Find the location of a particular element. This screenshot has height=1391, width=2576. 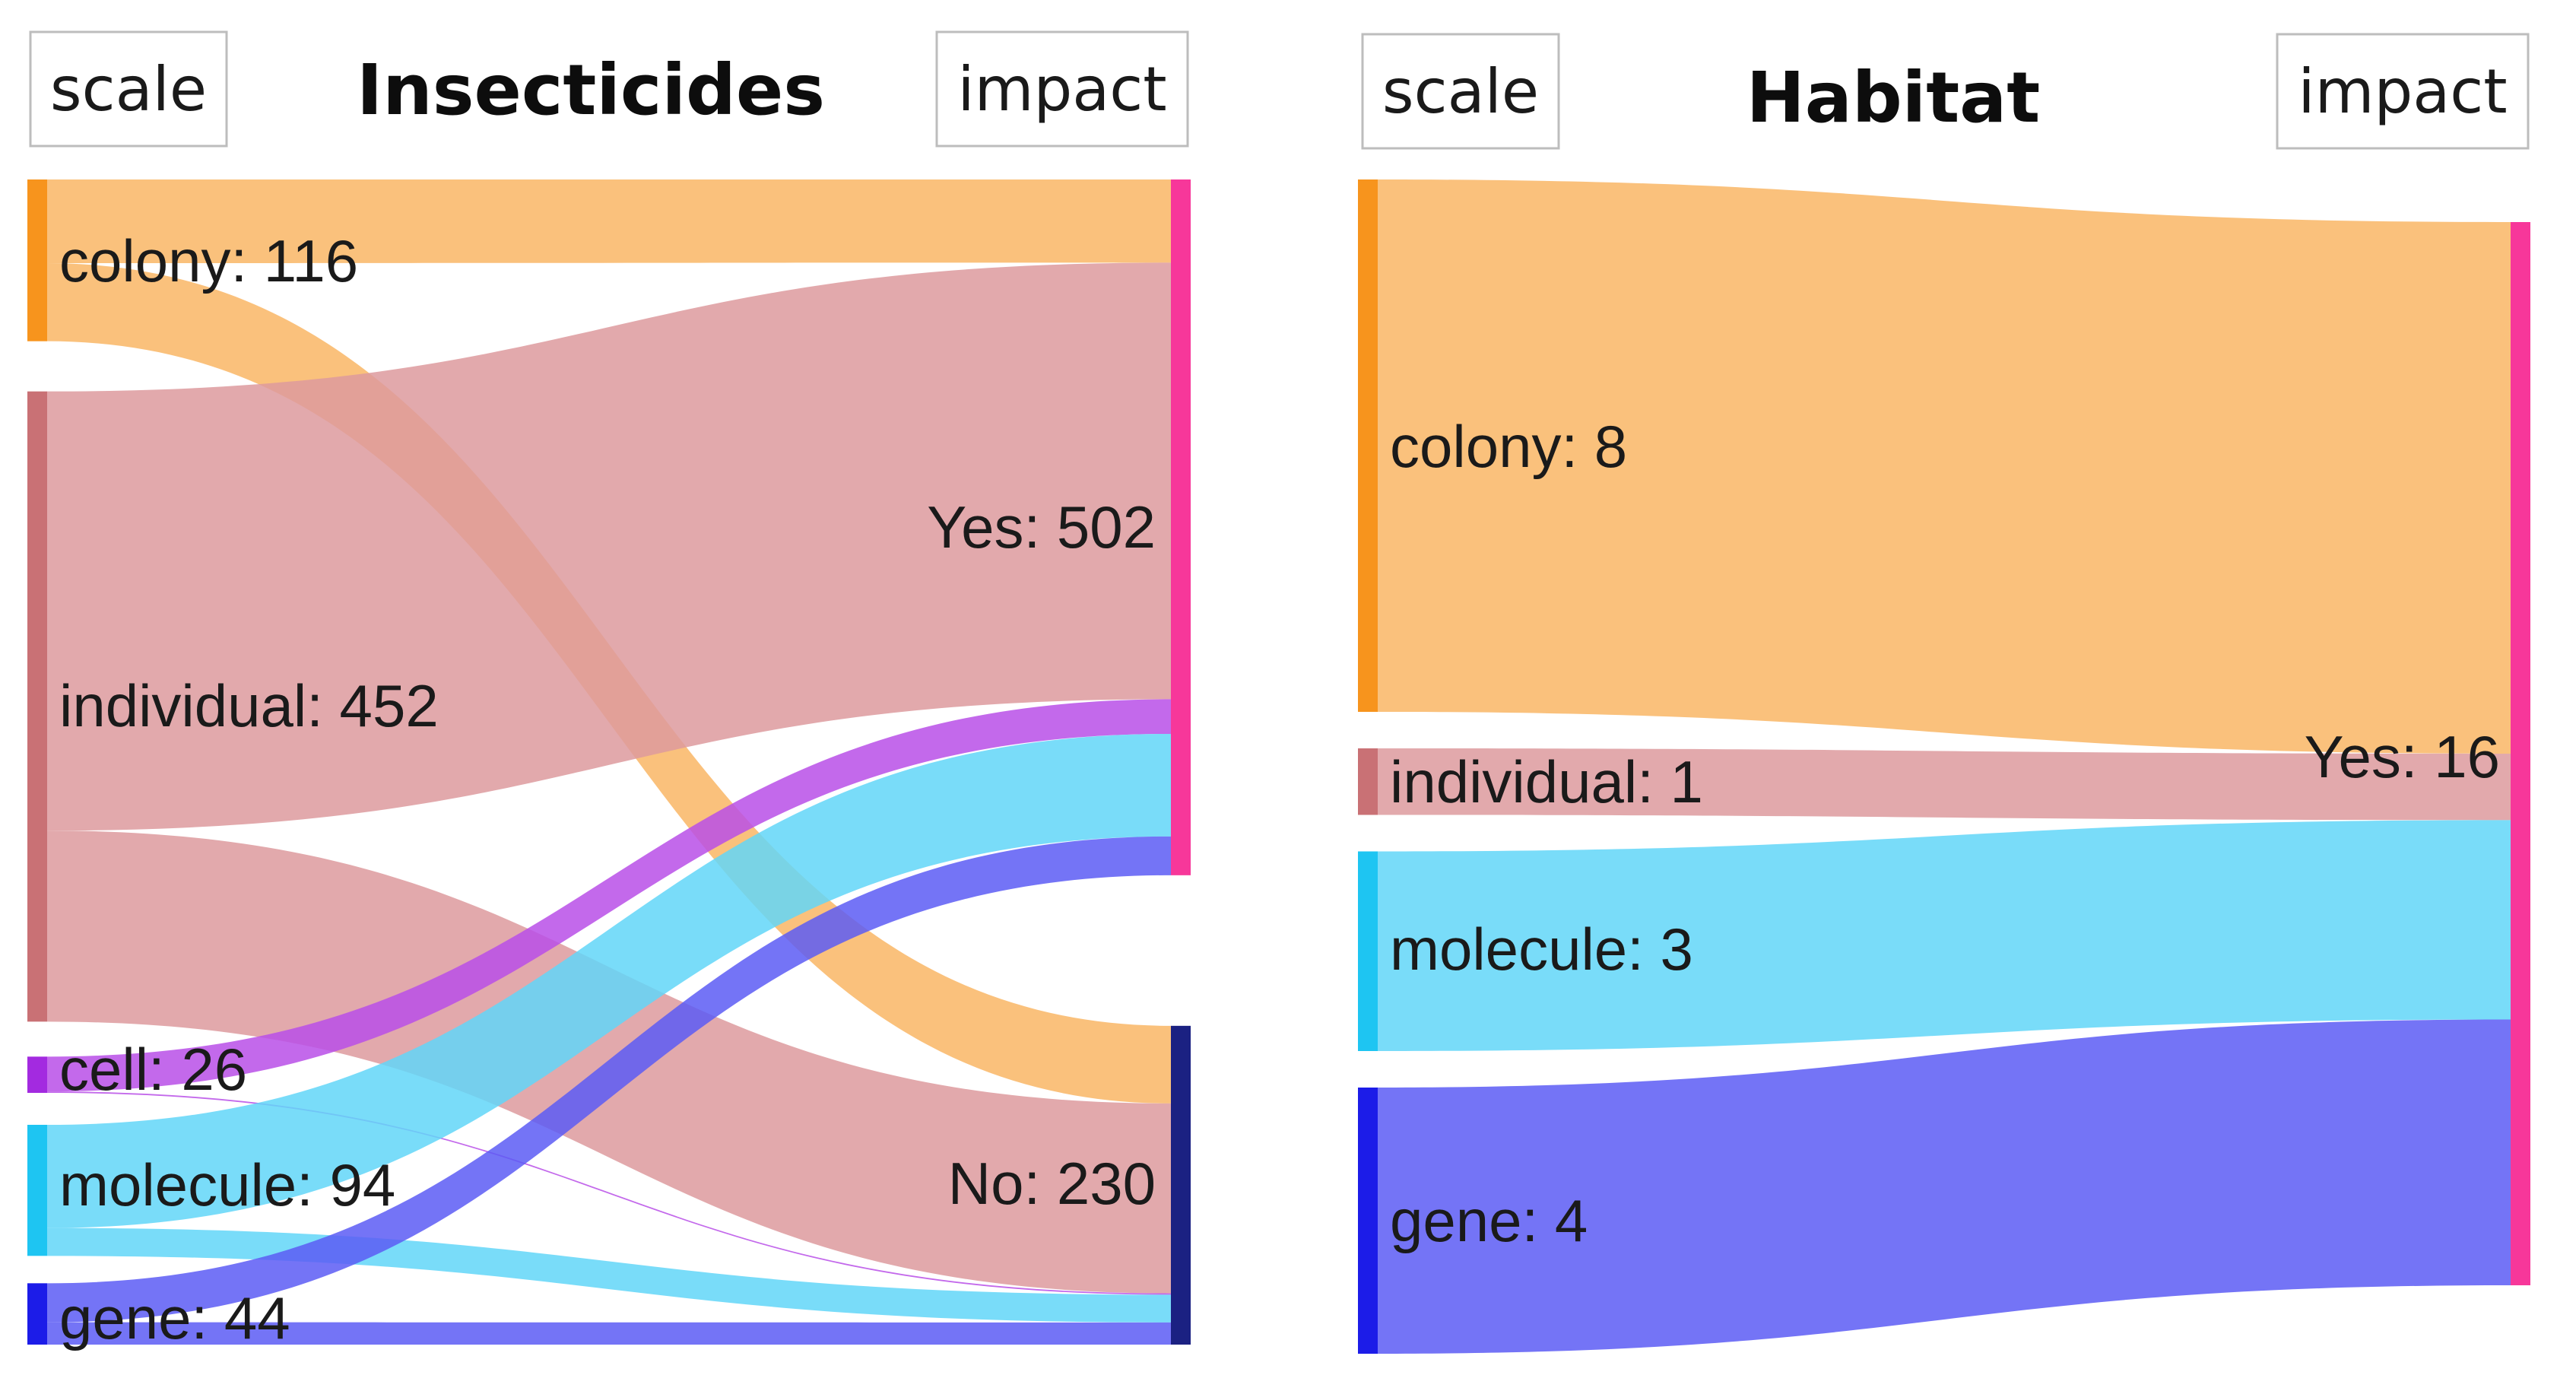

insecticides-label-cell: cell: 26 is located at coordinates (153, 1069).